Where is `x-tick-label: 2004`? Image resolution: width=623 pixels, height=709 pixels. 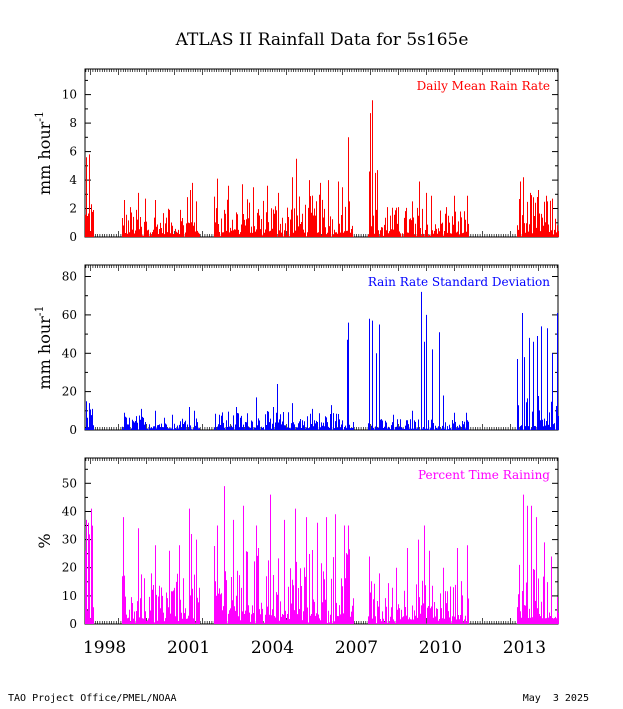 x-tick-label: 2004 is located at coordinates (272, 648).